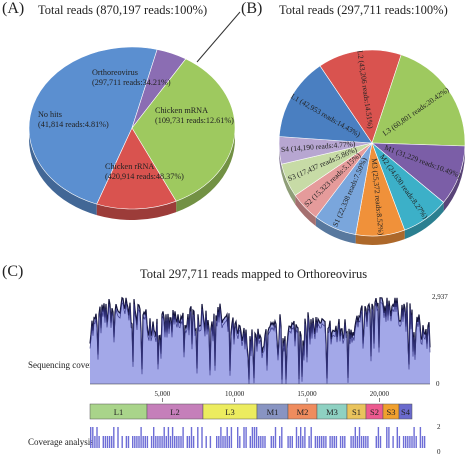 The height and width of the screenshot is (457, 474). I want to click on pie-a-value-no-hits: (41,814 reads:4.81%), so click(73, 124).